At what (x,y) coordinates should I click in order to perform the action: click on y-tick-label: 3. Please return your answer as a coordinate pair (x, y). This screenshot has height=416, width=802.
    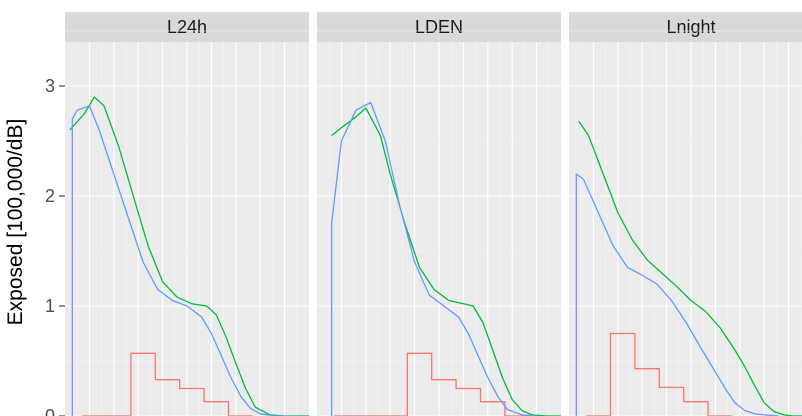
    Looking at the image, I should click on (50, 86).